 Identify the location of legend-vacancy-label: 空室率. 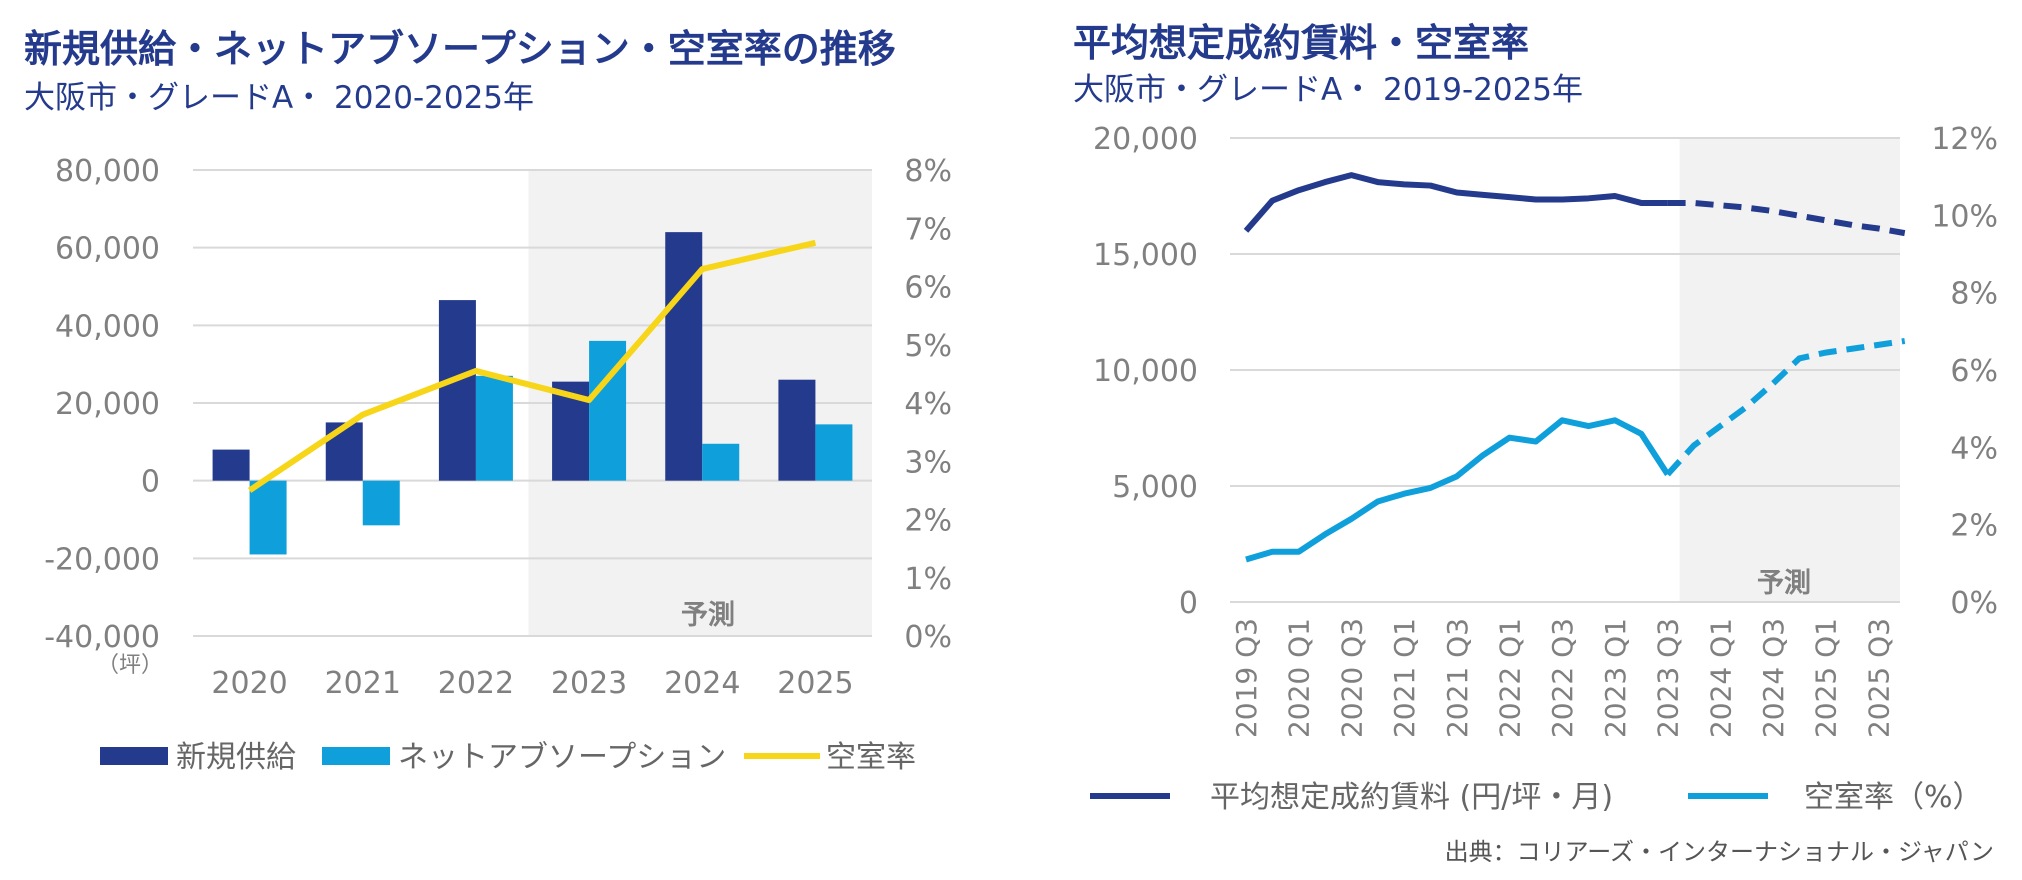
(871, 757).